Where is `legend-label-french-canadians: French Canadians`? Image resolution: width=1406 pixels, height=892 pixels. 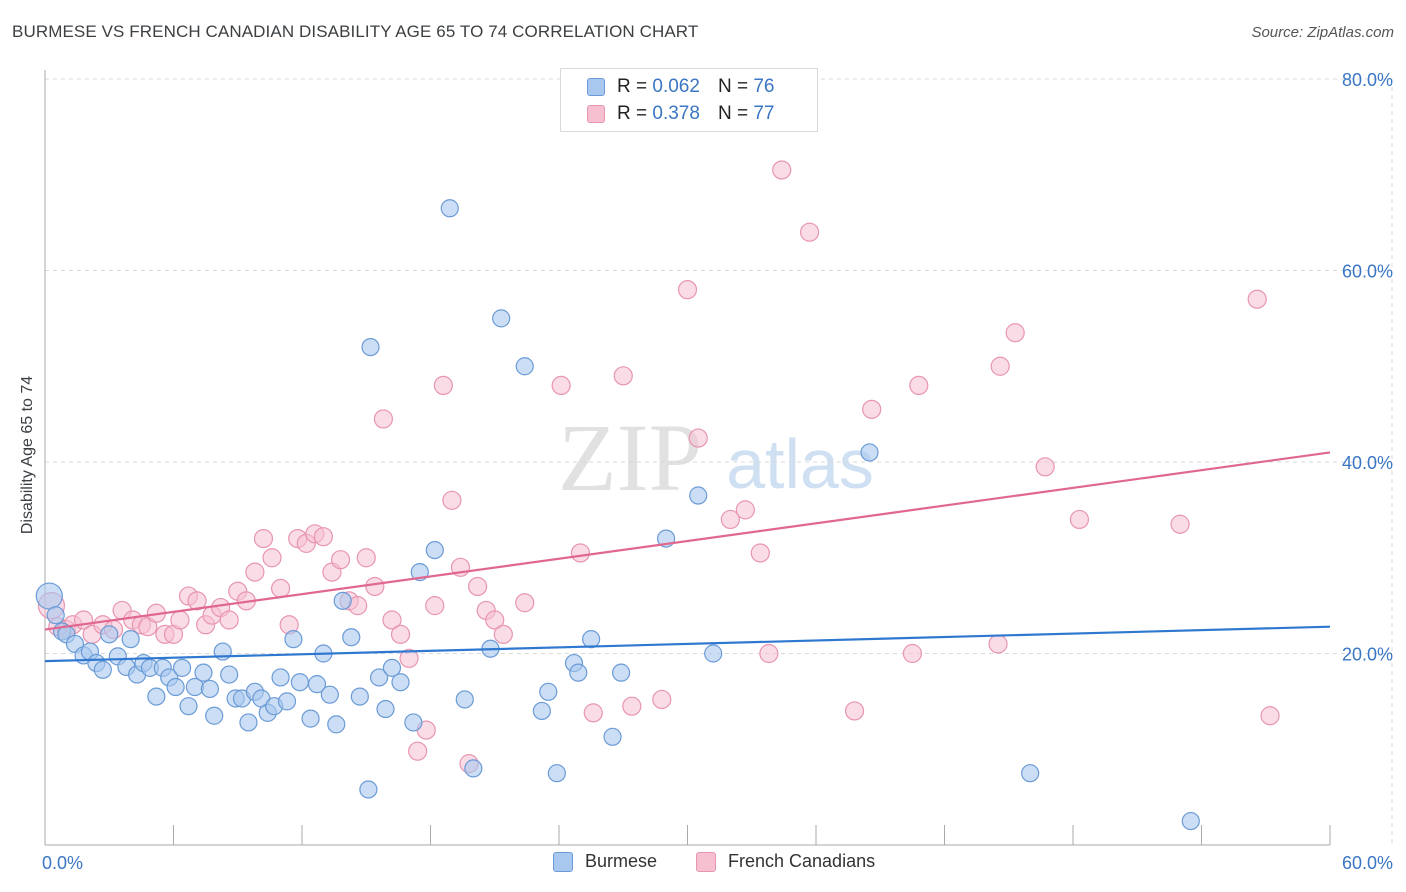
legend-label-french-canadians: French Canadians is located at coordinates (802, 861).